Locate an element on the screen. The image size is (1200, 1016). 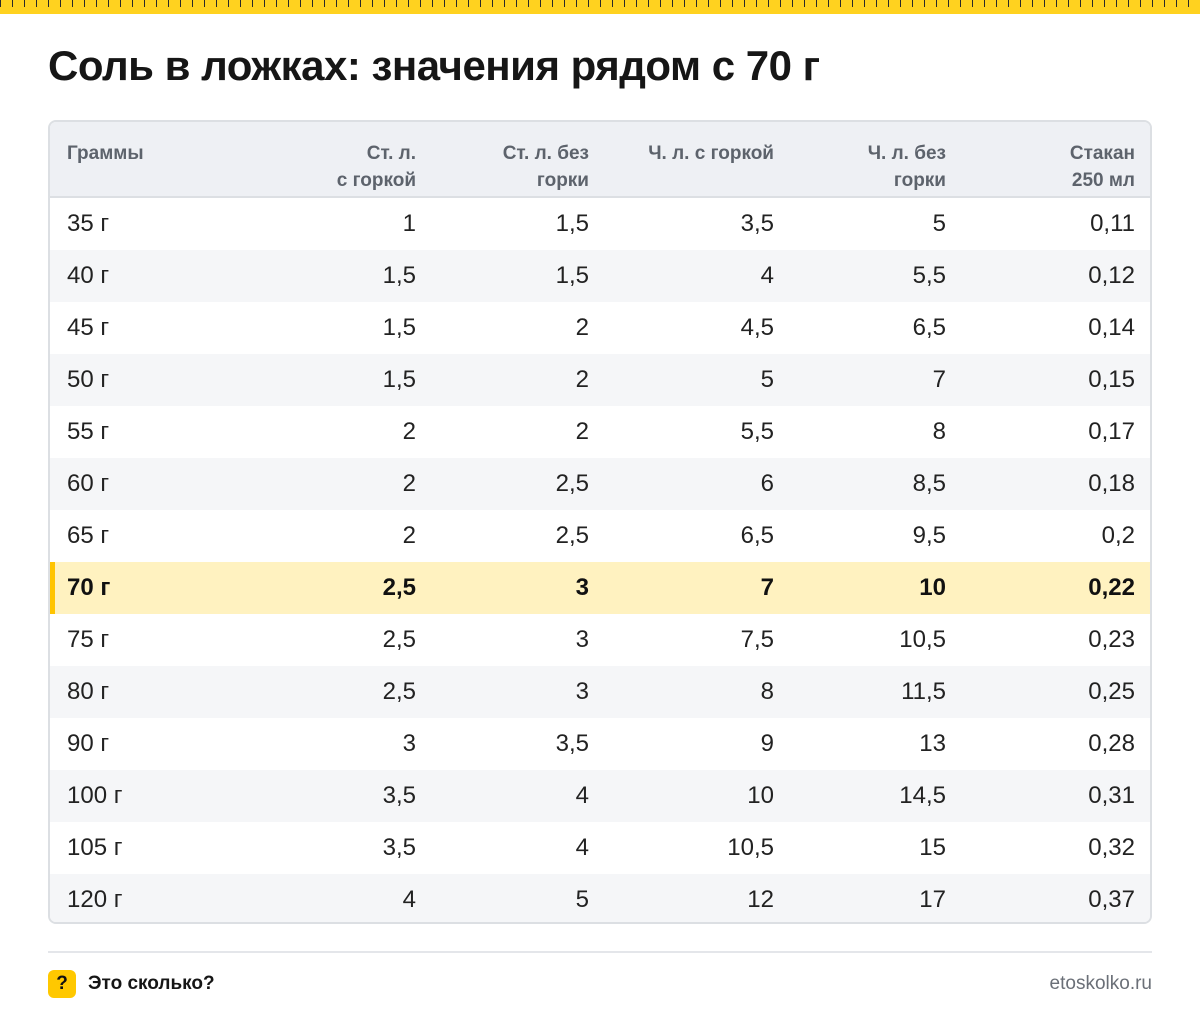
cell-grams: 80 г is located at coordinates (88, 691).